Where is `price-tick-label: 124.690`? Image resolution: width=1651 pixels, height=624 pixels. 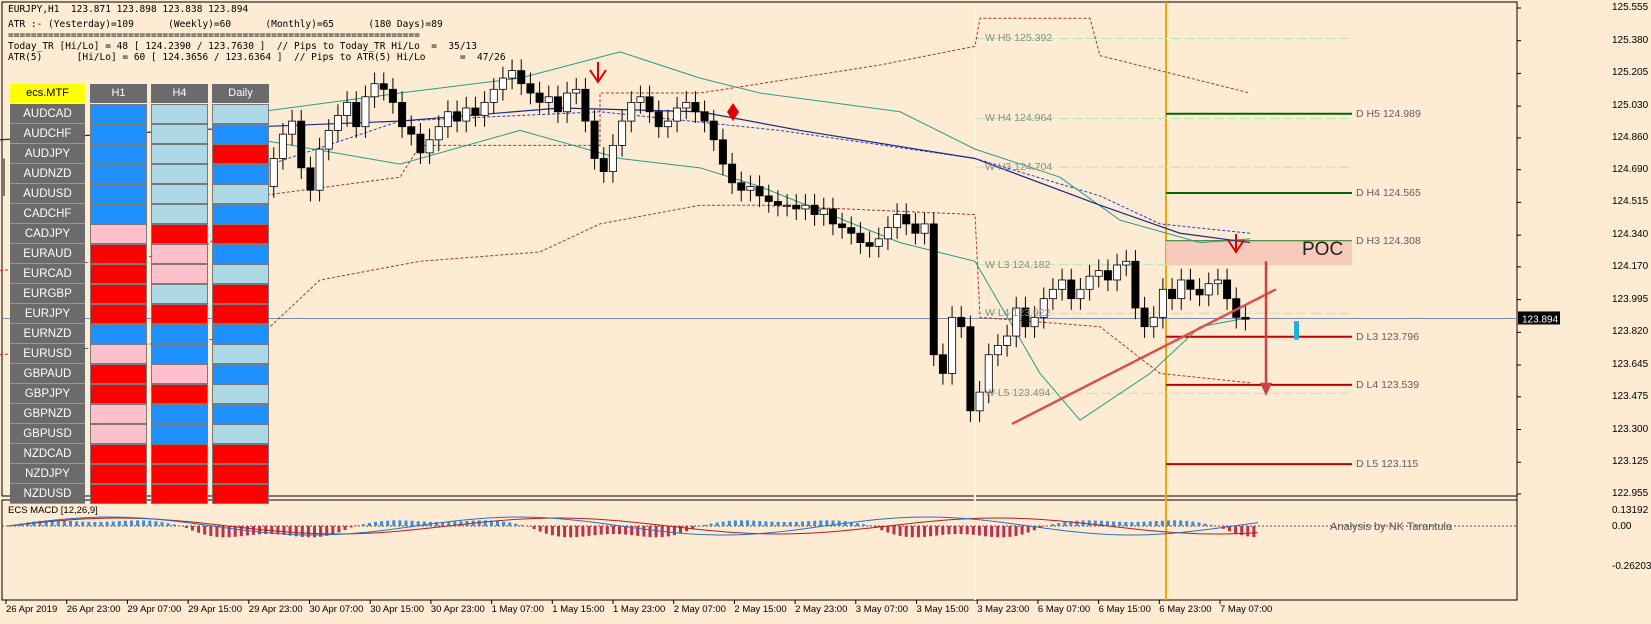 price-tick-label: 124.690 is located at coordinates (1630, 169).